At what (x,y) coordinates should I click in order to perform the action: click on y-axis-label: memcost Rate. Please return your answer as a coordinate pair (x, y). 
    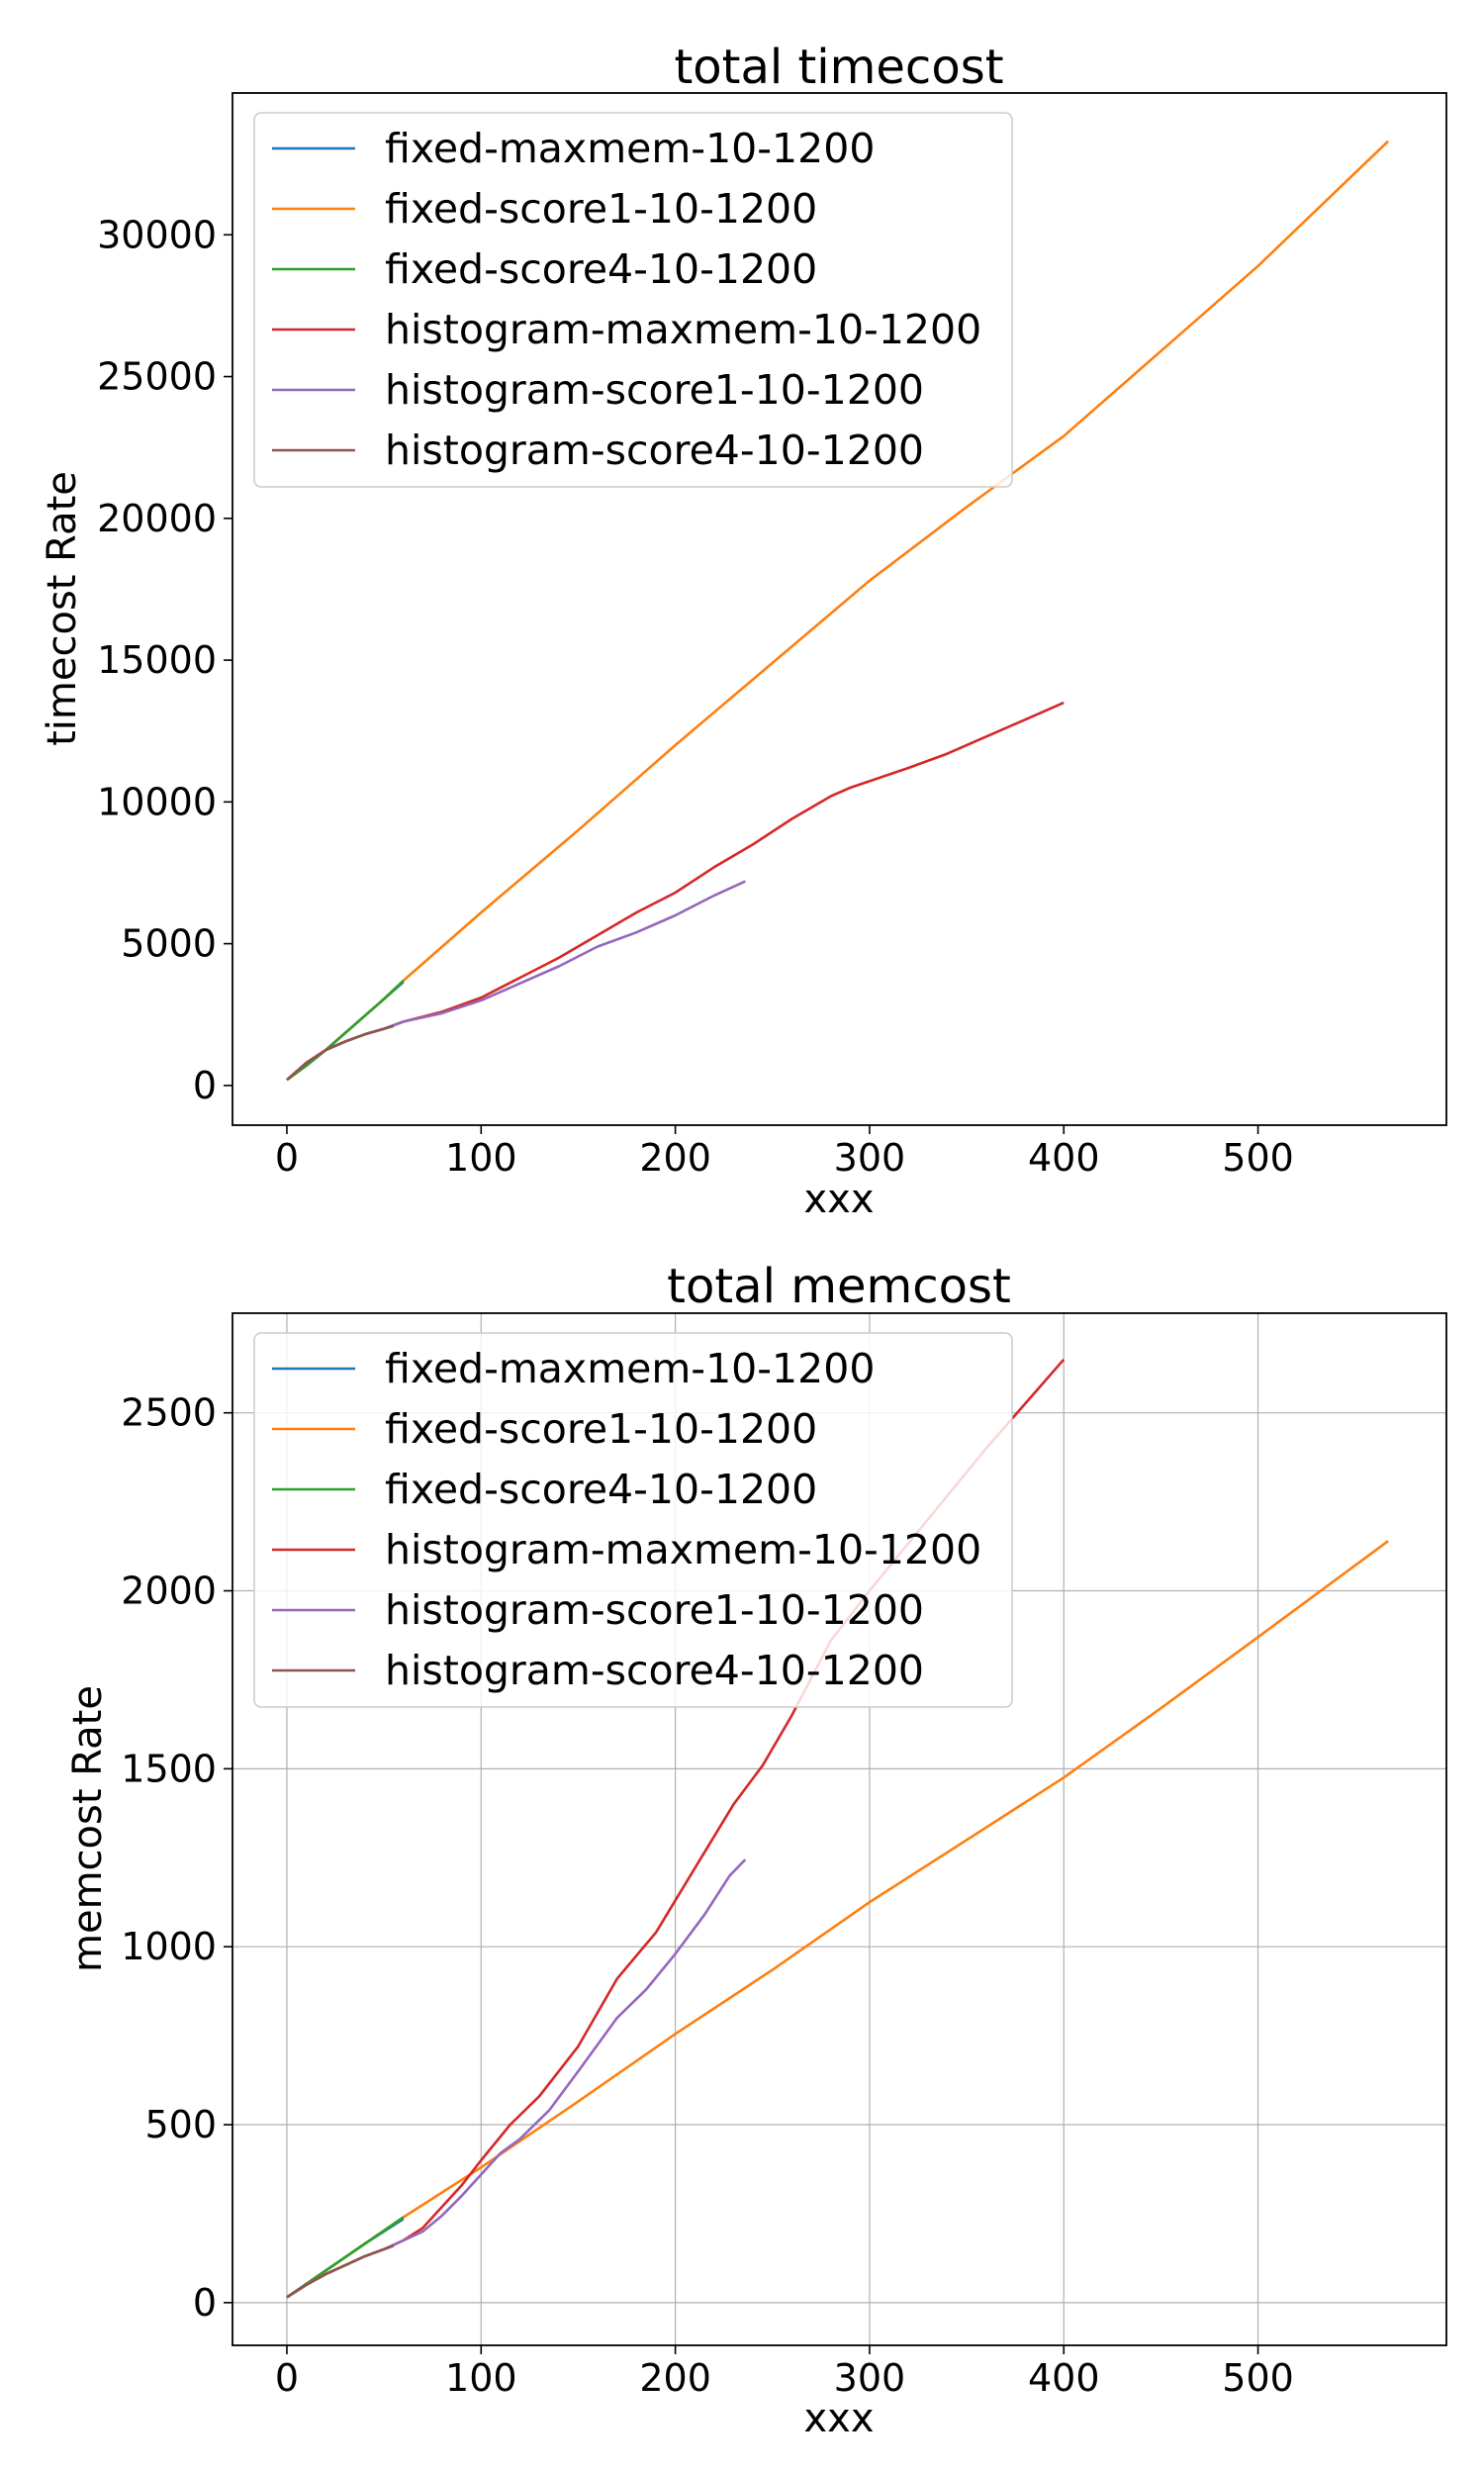
    Looking at the image, I should click on (88, 1829).